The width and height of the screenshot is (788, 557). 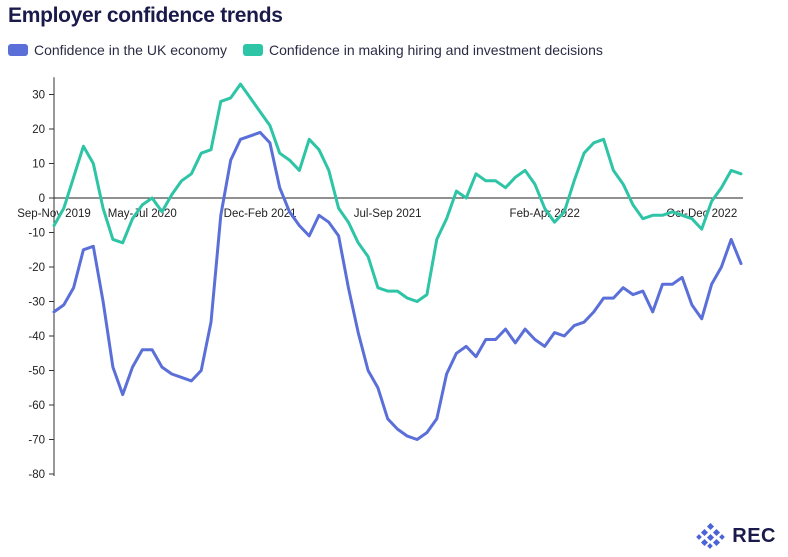 I want to click on legend-item-uk-economy: Confidence in the UK economy, so click(x=117, y=50).